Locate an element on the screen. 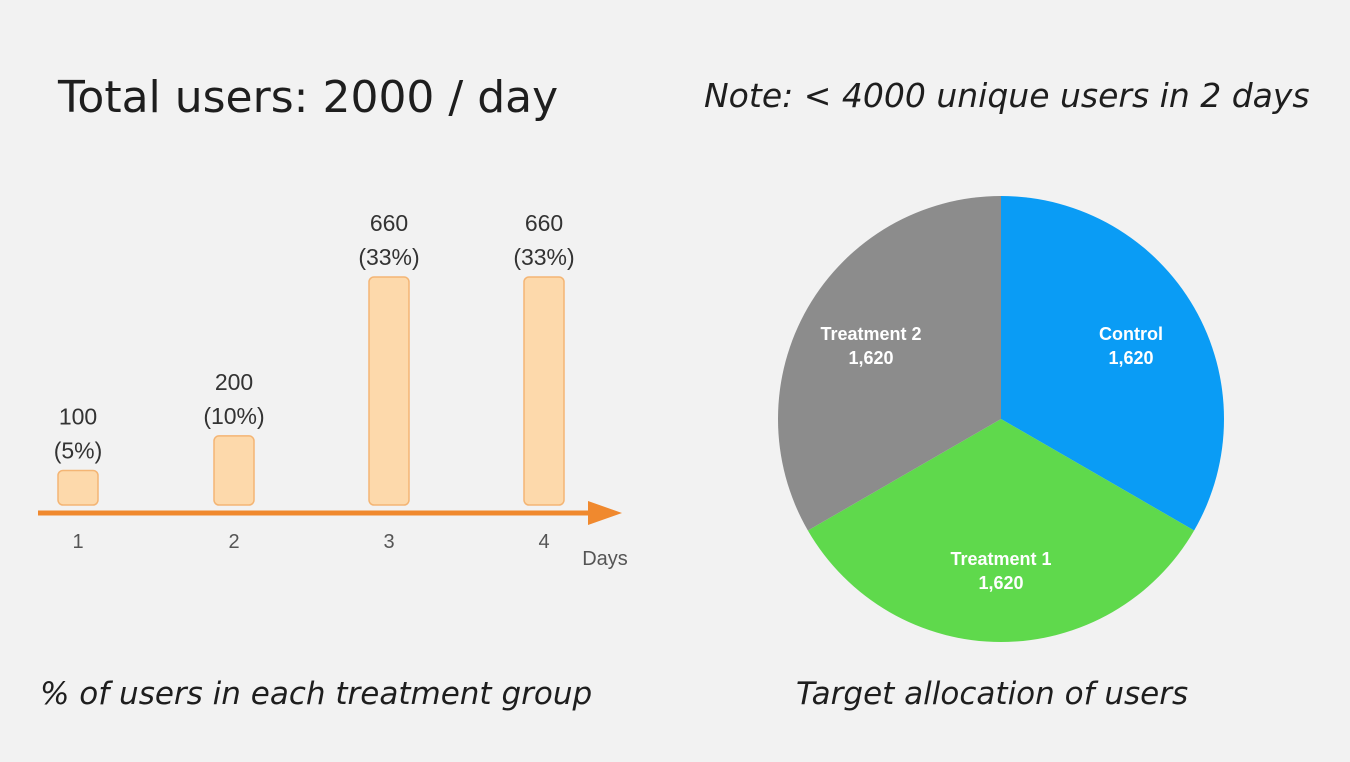  x-tick-label: 3 is located at coordinates (388, 542).